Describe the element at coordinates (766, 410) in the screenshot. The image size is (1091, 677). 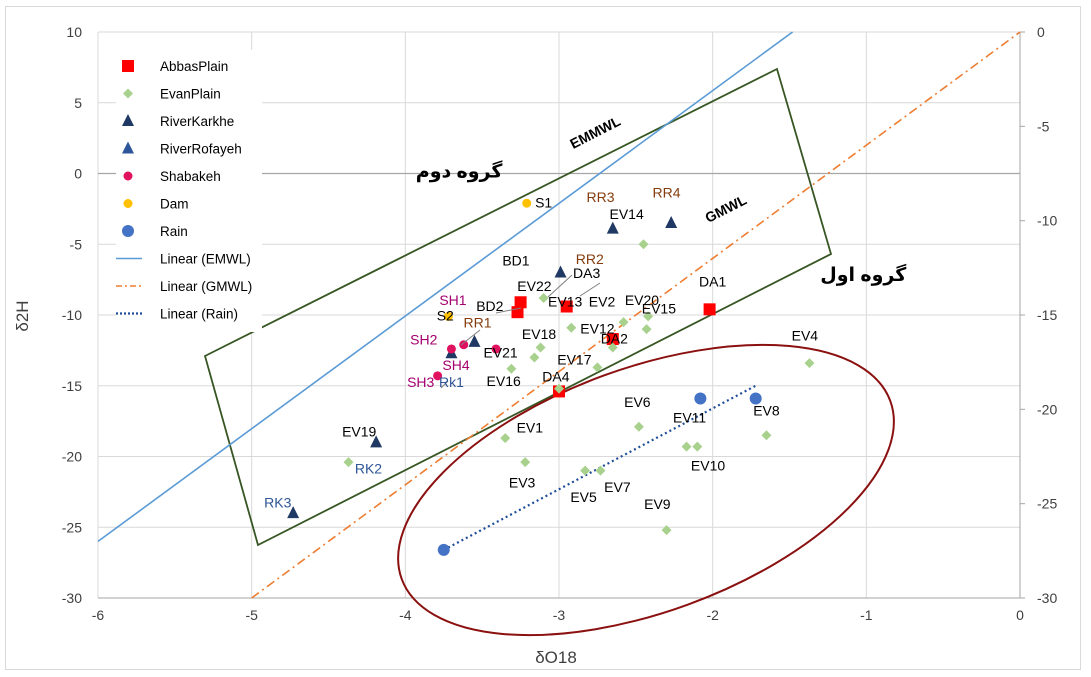
I see `point-label: EV8` at that location.